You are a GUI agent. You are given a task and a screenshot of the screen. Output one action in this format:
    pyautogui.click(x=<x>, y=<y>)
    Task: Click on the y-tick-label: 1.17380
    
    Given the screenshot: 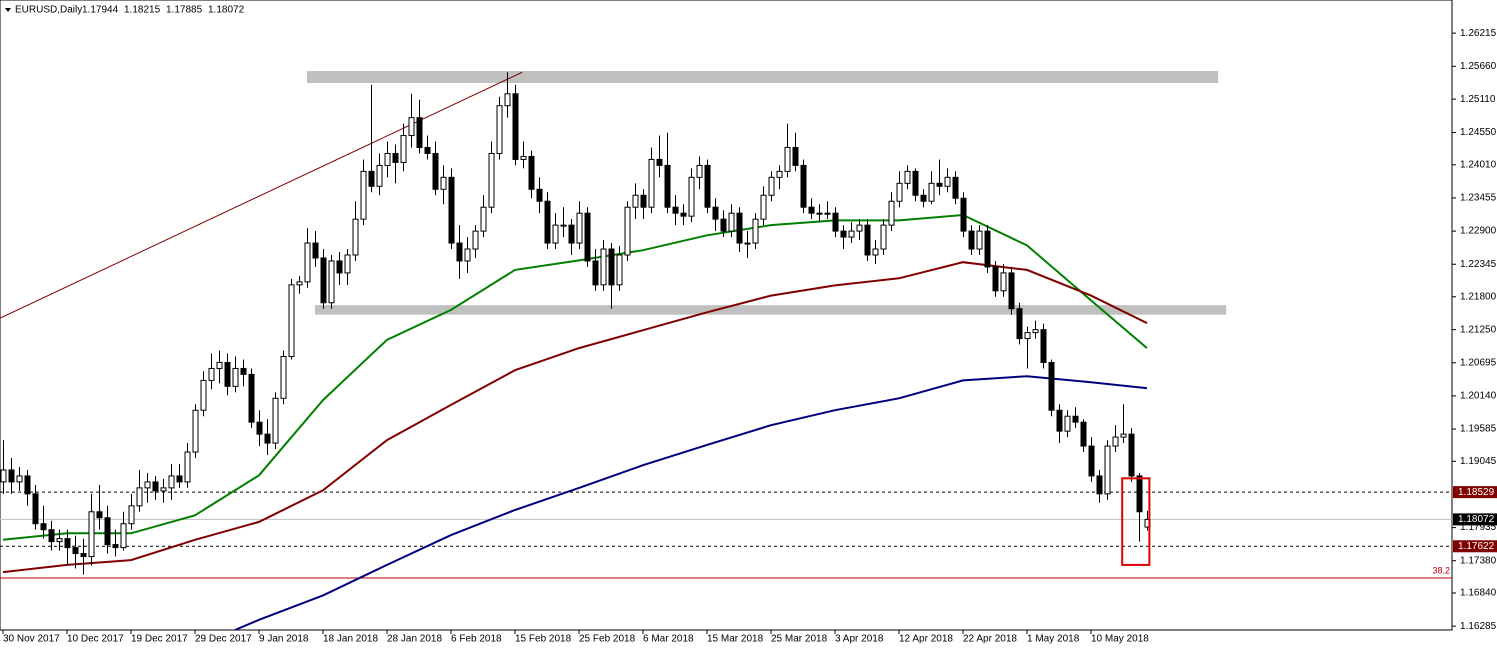 What is the action you would take?
    pyautogui.click(x=1478, y=560)
    